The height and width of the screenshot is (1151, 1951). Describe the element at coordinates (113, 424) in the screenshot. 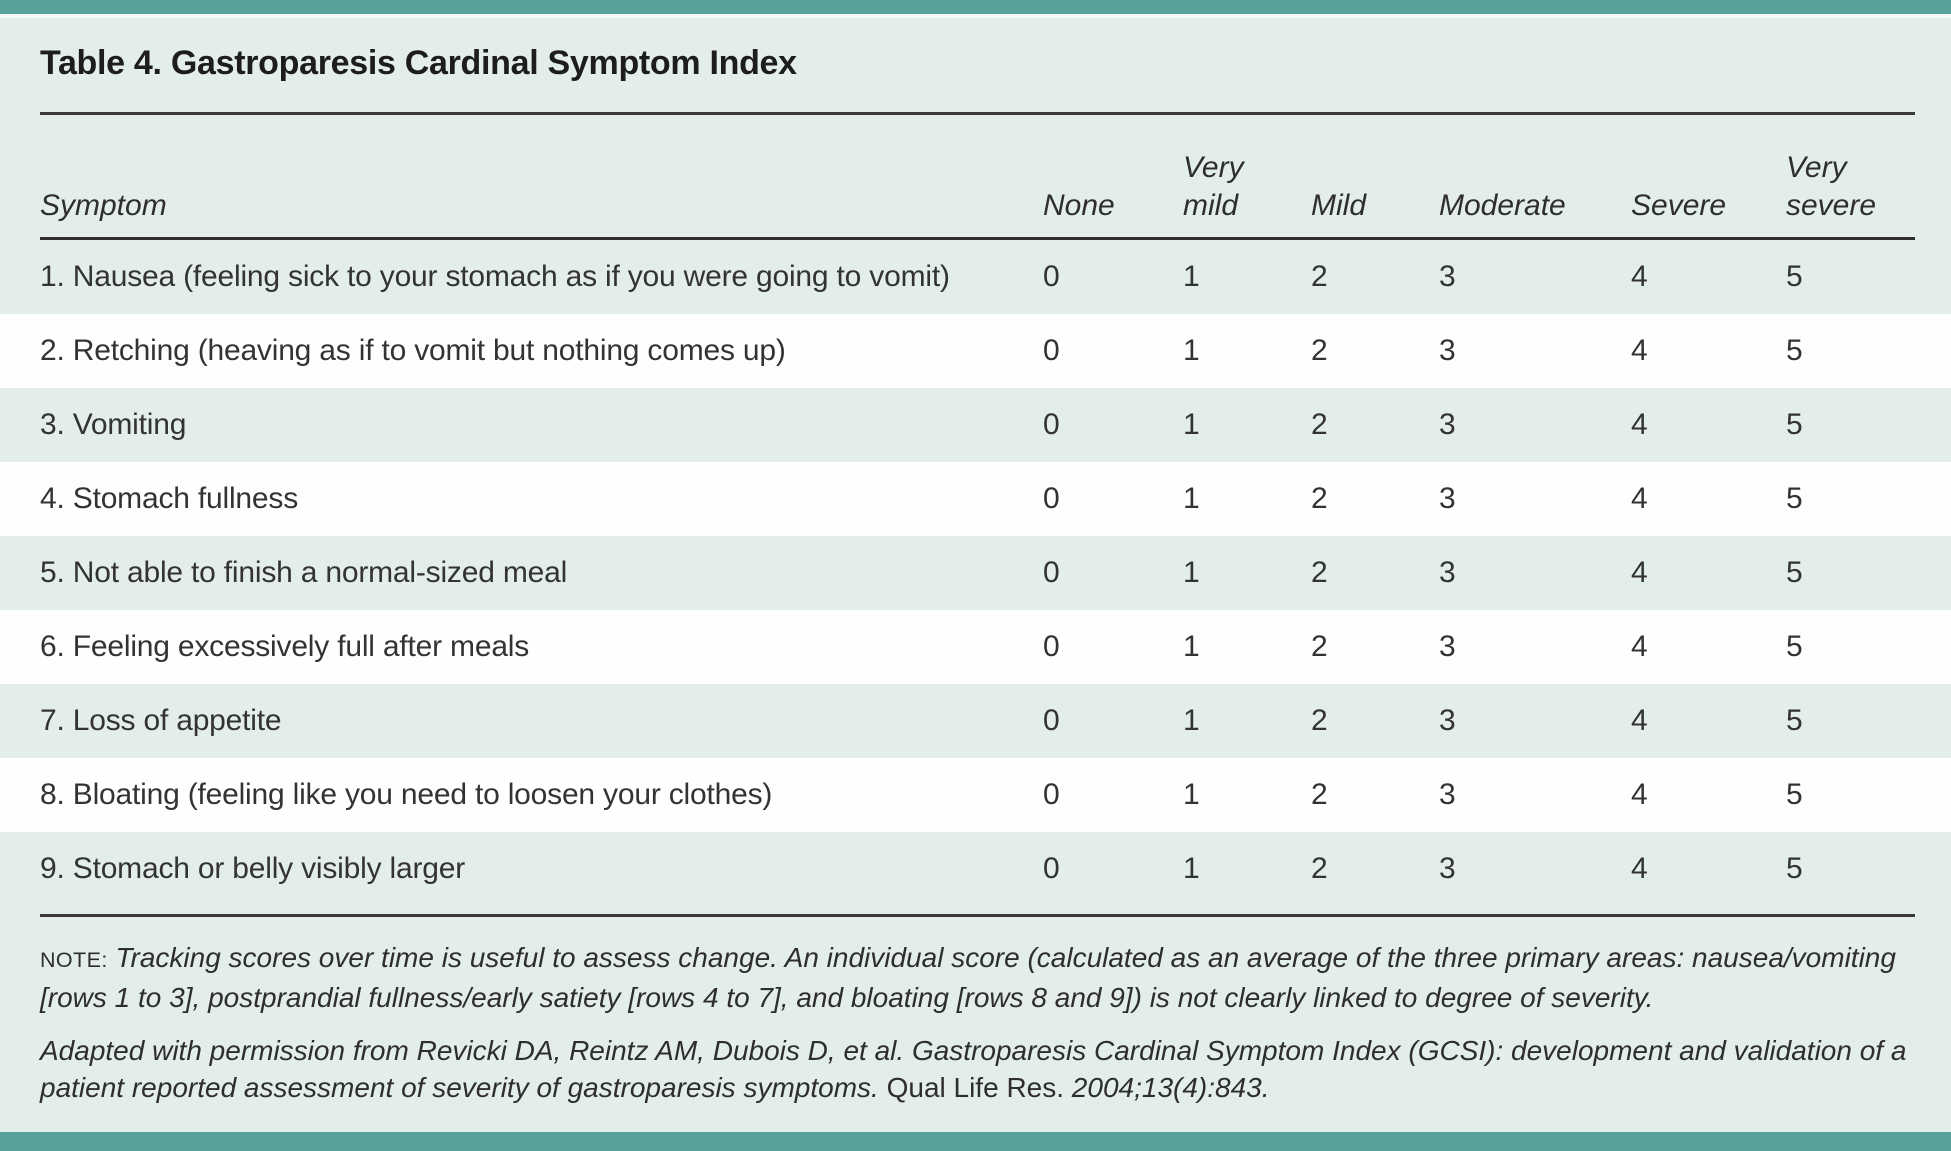

I see `symptom-label: 3. Vomiting` at that location.